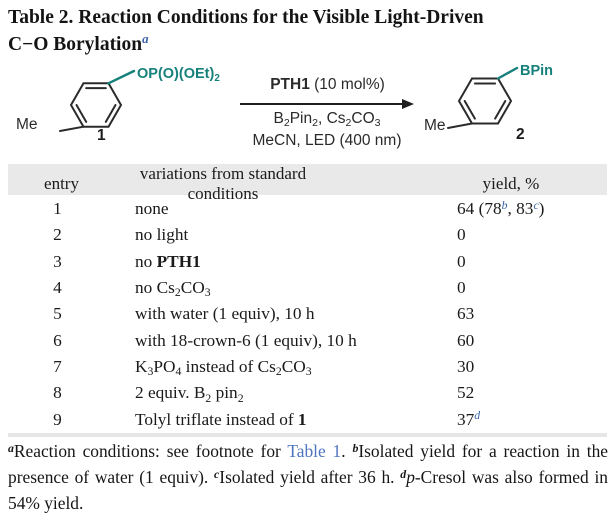  Describe the element at coordinates (279, 314) in the screenshot. I see `variation-cell: with water (1 equiv), 10 h` at that location.